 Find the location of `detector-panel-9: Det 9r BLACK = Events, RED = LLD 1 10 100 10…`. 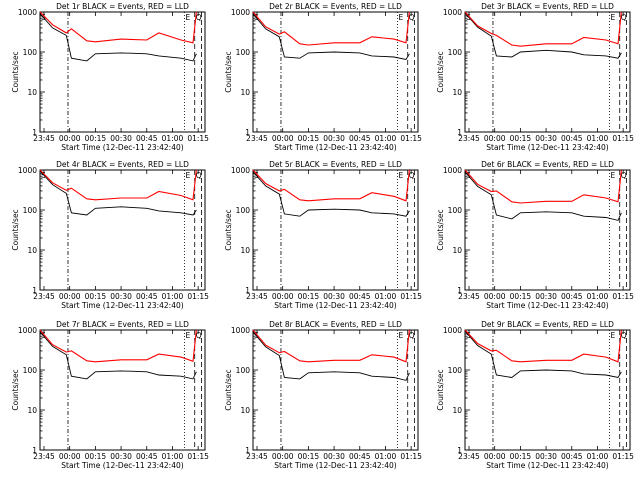

detector-panel-9: Det 9r BLACK = Events, RED = LLD 1 10 100 10… is located at coordinates (535, 395).